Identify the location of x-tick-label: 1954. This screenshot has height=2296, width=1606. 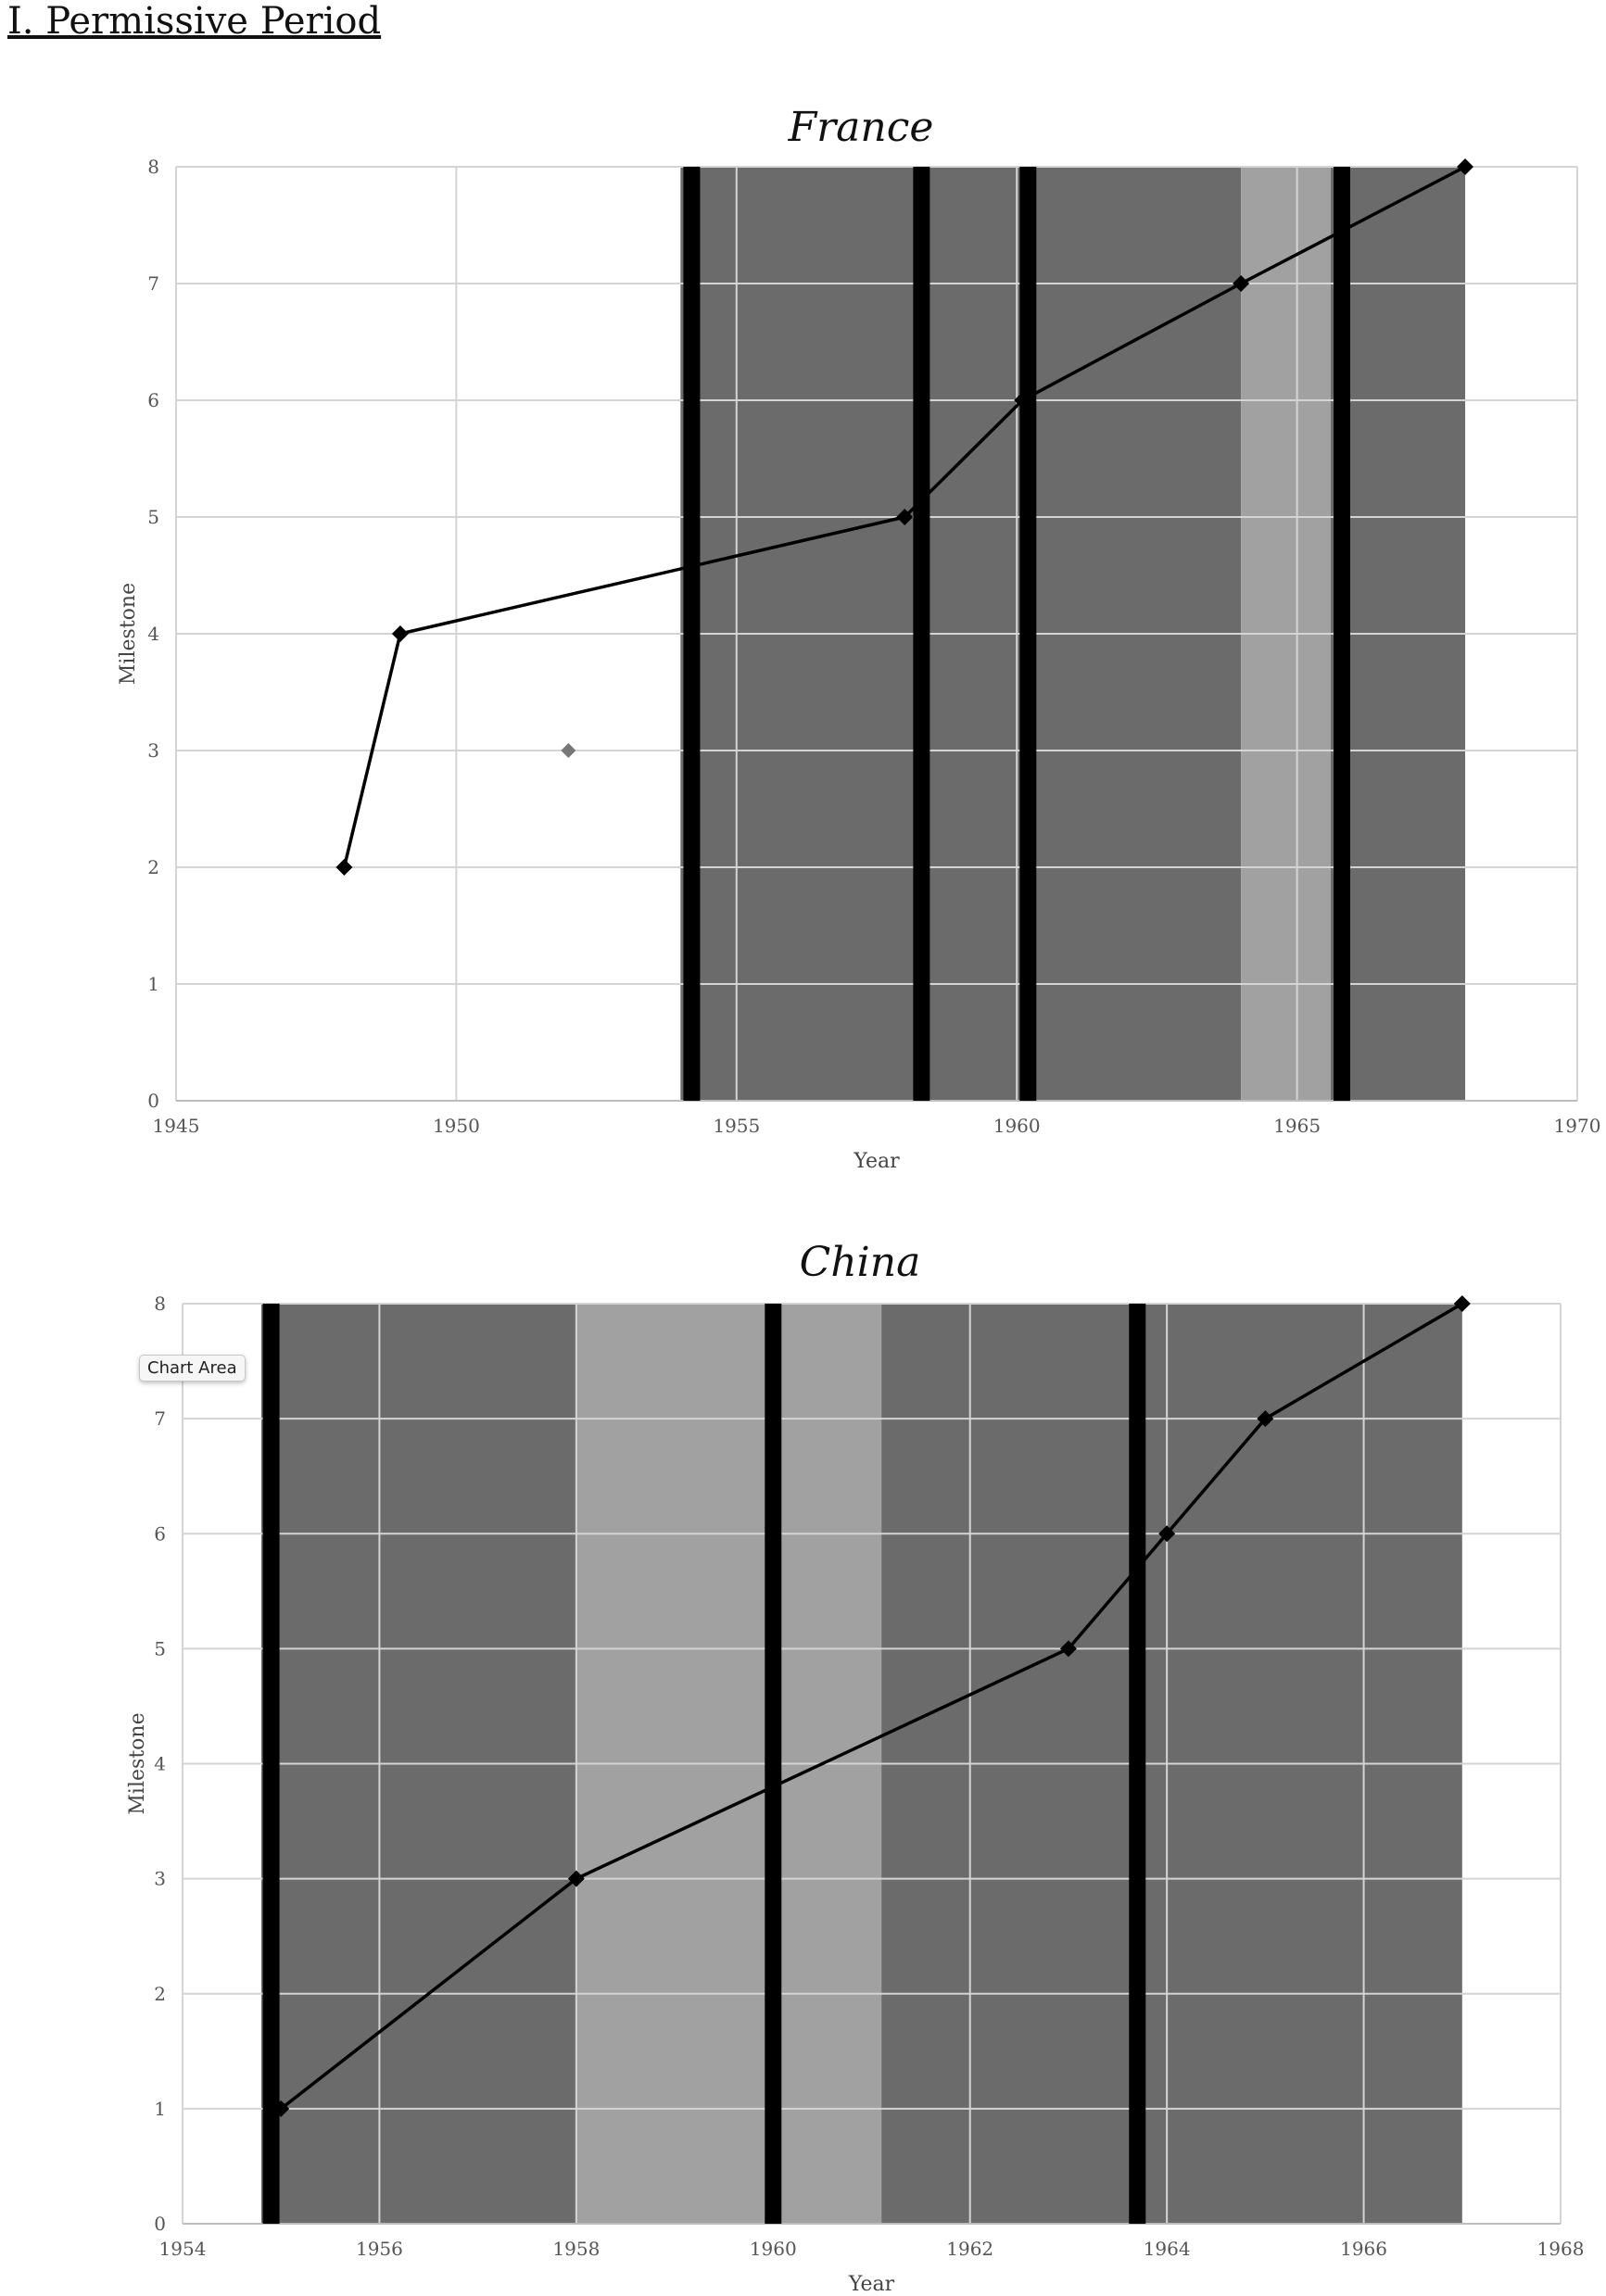
(183, 2249).